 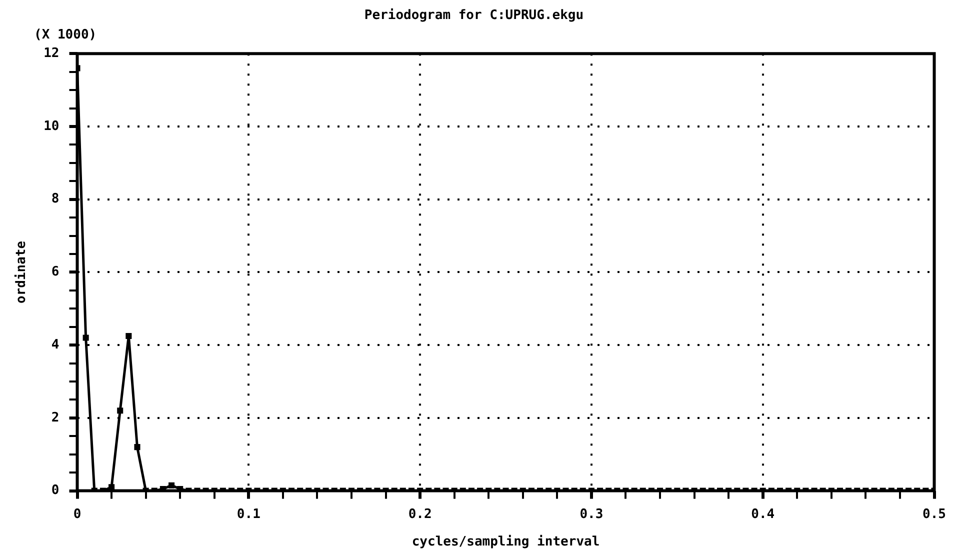 I want to click on x-tick-label: 0.5, so click(x=934, y=514).